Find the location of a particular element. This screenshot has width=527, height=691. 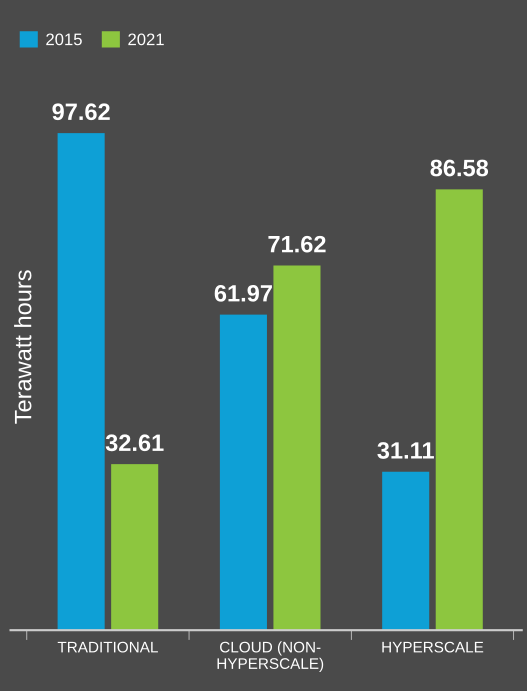

legend-label: 2021 is located at coordinates (146, 39).